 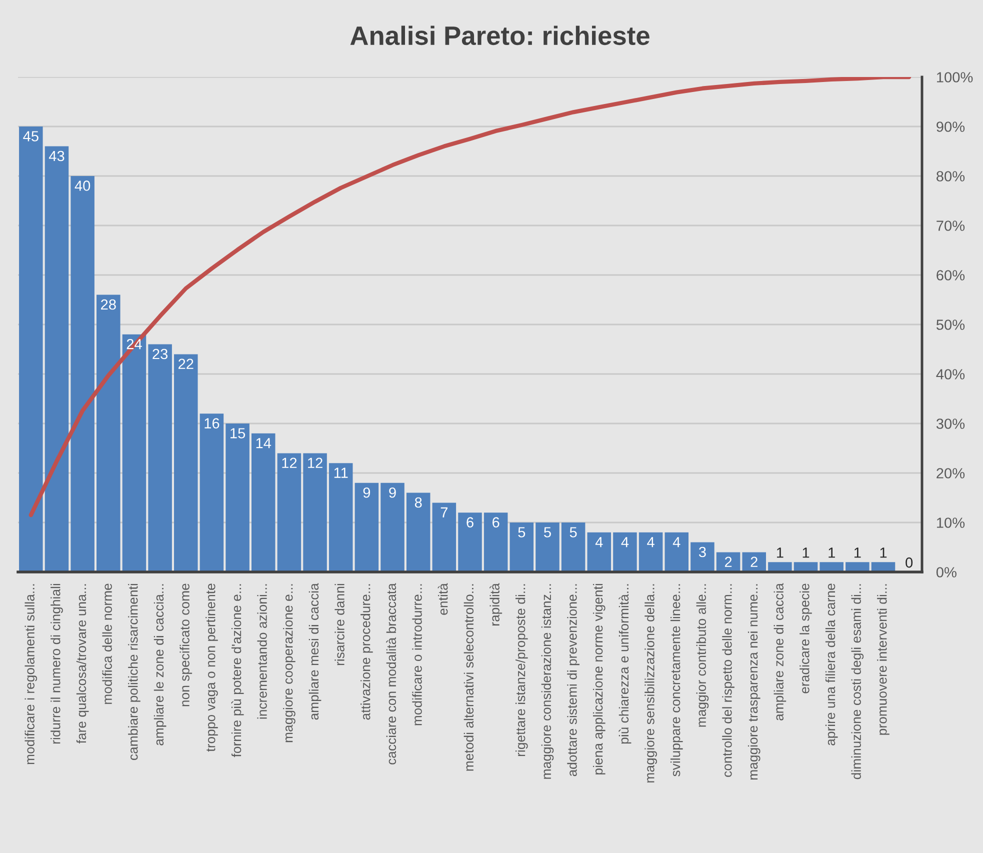 What do you see at coordinates (238, 433) in the screenshot?
I see `data-label: 15` at bounding box center [238, 433].